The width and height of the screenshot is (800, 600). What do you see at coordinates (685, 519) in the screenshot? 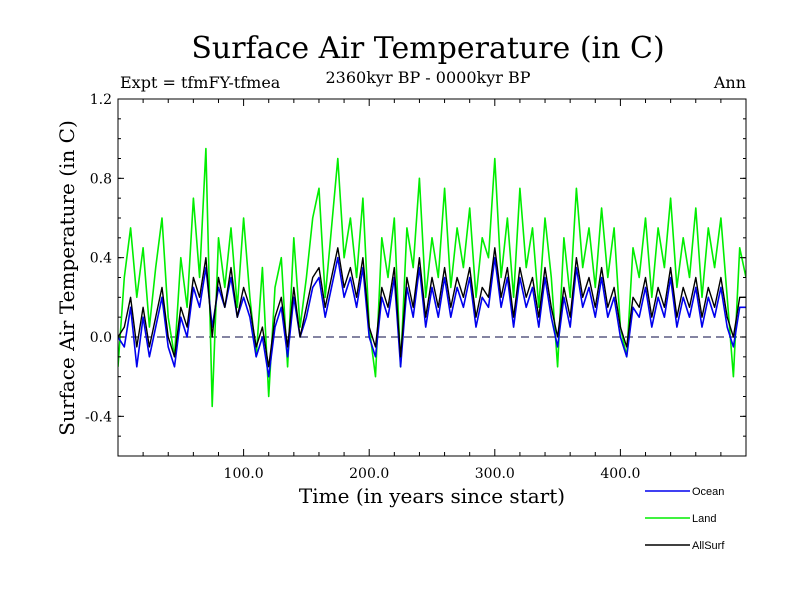
I see `legend: Ocean Land AllSurf` at bounding box center [685, 519].